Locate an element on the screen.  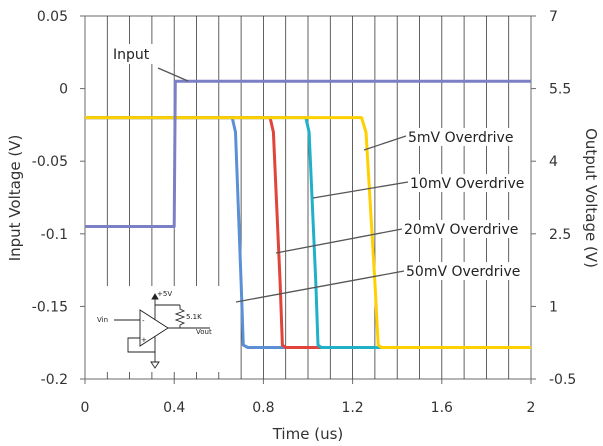
plus-sign: + is located at coordinates (144, 340).